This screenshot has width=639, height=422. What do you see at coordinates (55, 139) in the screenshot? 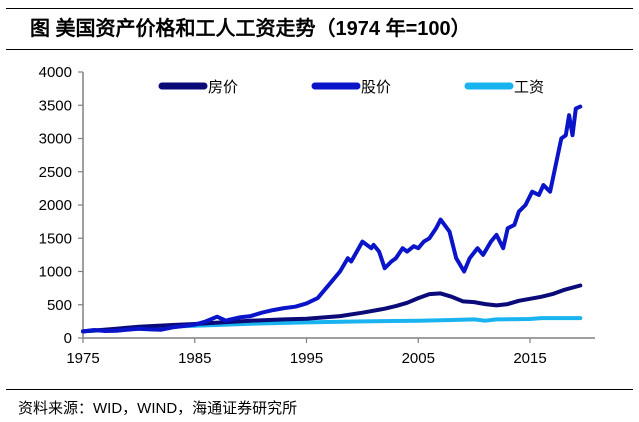
I see `y-tick-label: 3000` at bounding box center [55, 139].